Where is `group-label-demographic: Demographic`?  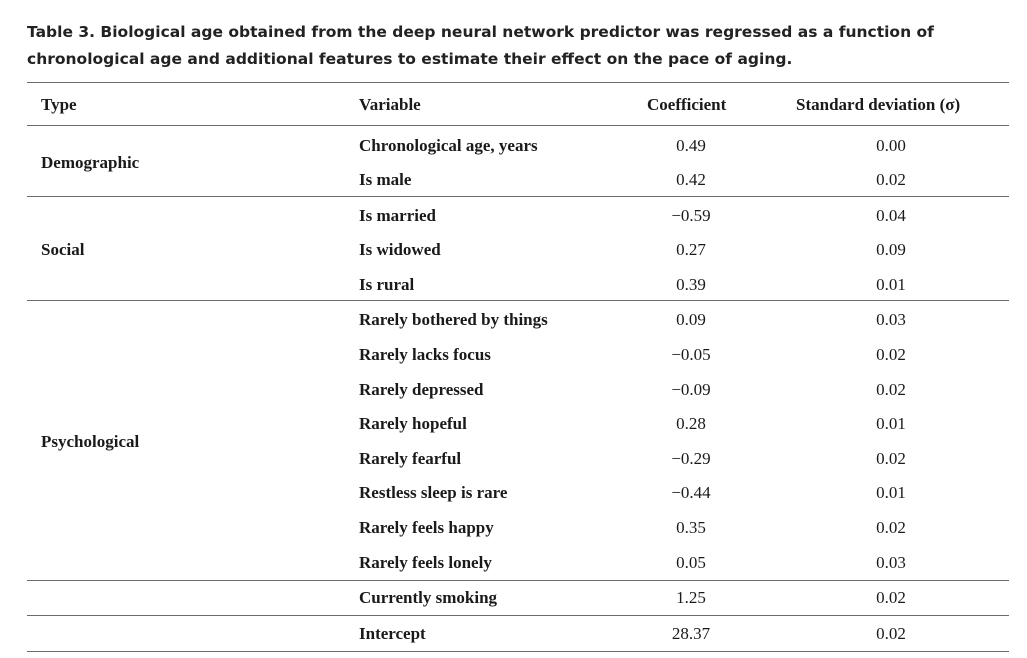 group-label-demographic: Demographic is located at coordinates (90, 162).